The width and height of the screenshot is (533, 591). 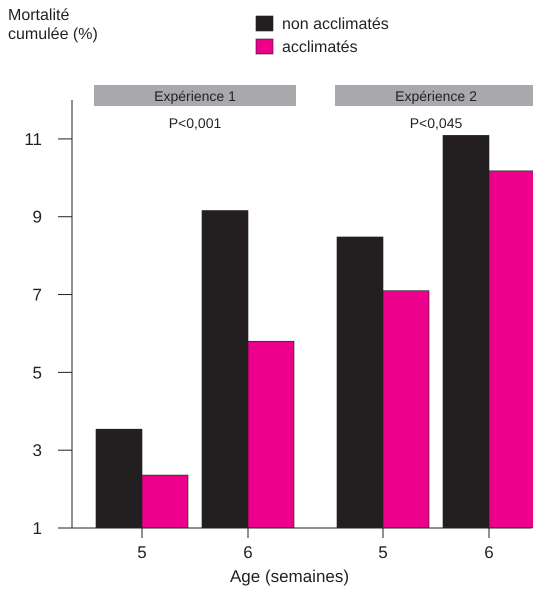 What do you see at coordinates (290, 576) in the screenshot?
I see `x-axis-title: Age (semaines)` at bounding box center [290, 576].